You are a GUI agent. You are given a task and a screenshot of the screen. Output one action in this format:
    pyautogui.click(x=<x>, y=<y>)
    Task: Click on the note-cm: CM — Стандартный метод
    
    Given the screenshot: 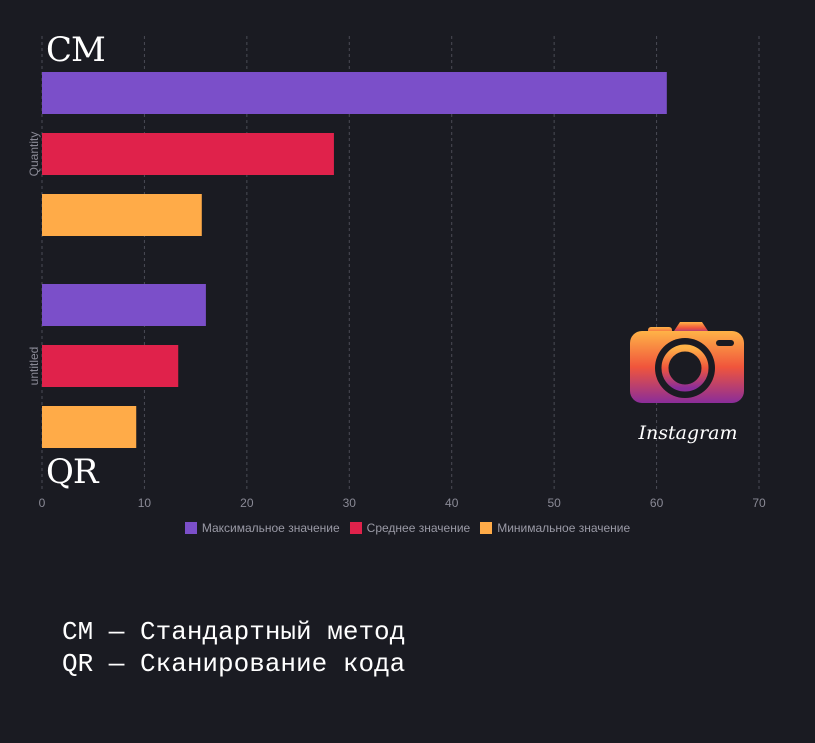 What is the action you would take?
    pyautogui.click(x=234, y=632)
    